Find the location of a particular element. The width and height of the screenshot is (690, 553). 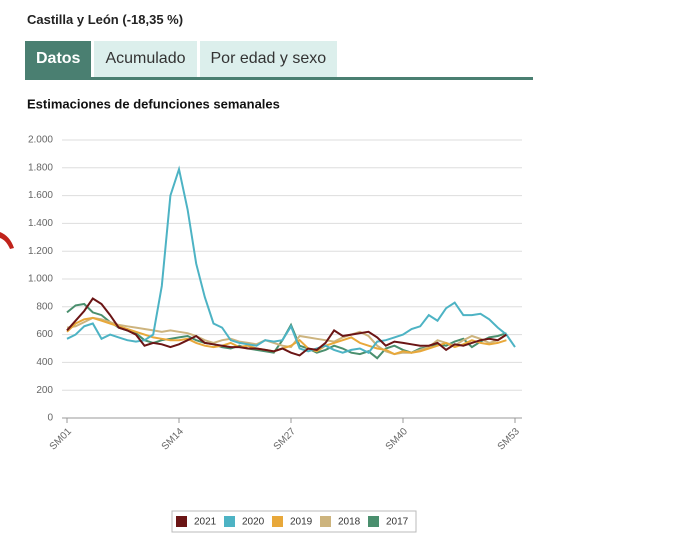

tab: Acumulado is located at coordinates (145, 59).